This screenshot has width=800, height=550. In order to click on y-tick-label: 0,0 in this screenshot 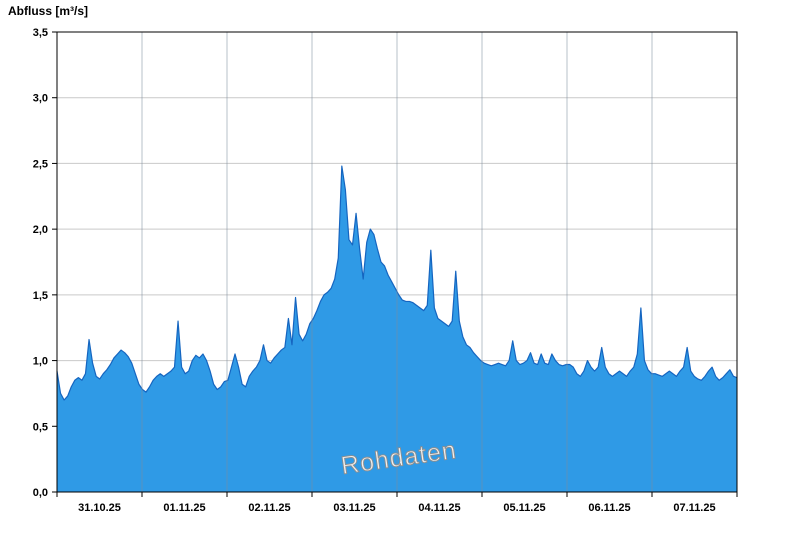, I will do `click(40, 493)`.